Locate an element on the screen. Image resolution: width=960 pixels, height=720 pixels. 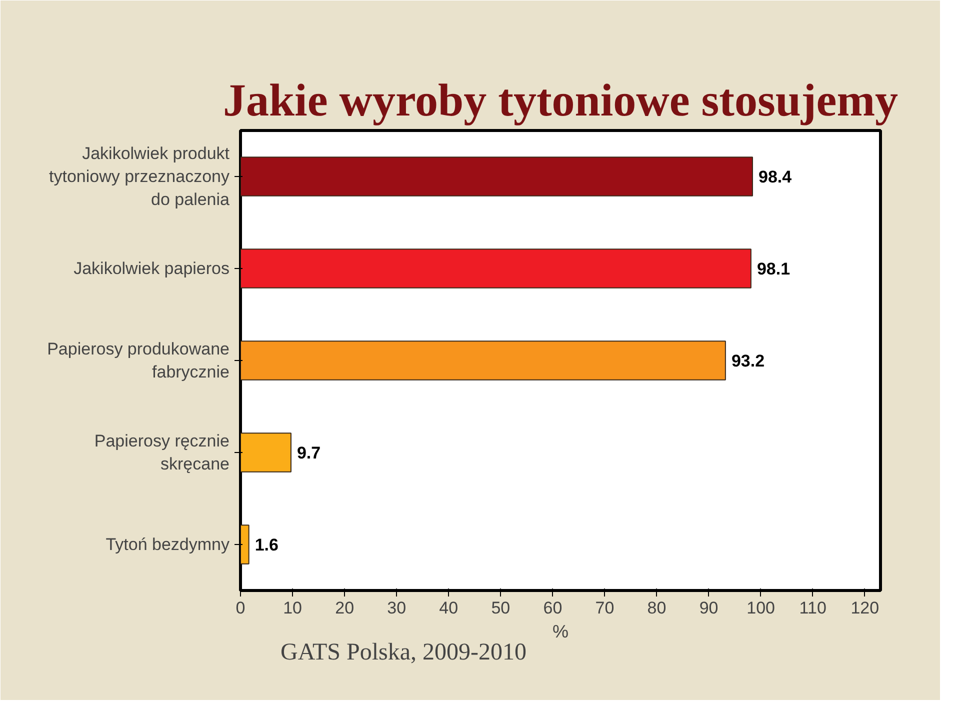
x-tick-label: 100 is located at coordinates (761, 608).